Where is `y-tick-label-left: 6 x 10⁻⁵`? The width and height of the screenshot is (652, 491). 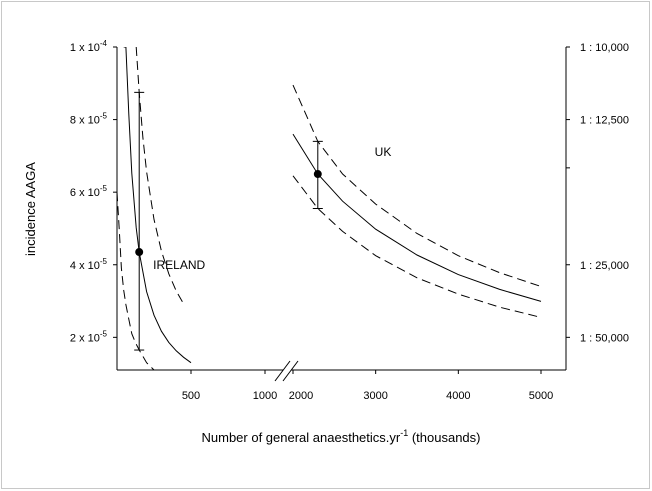 y-tick-label-left: 6 x 10⁻⁵ is located at coordinates (89, 191).